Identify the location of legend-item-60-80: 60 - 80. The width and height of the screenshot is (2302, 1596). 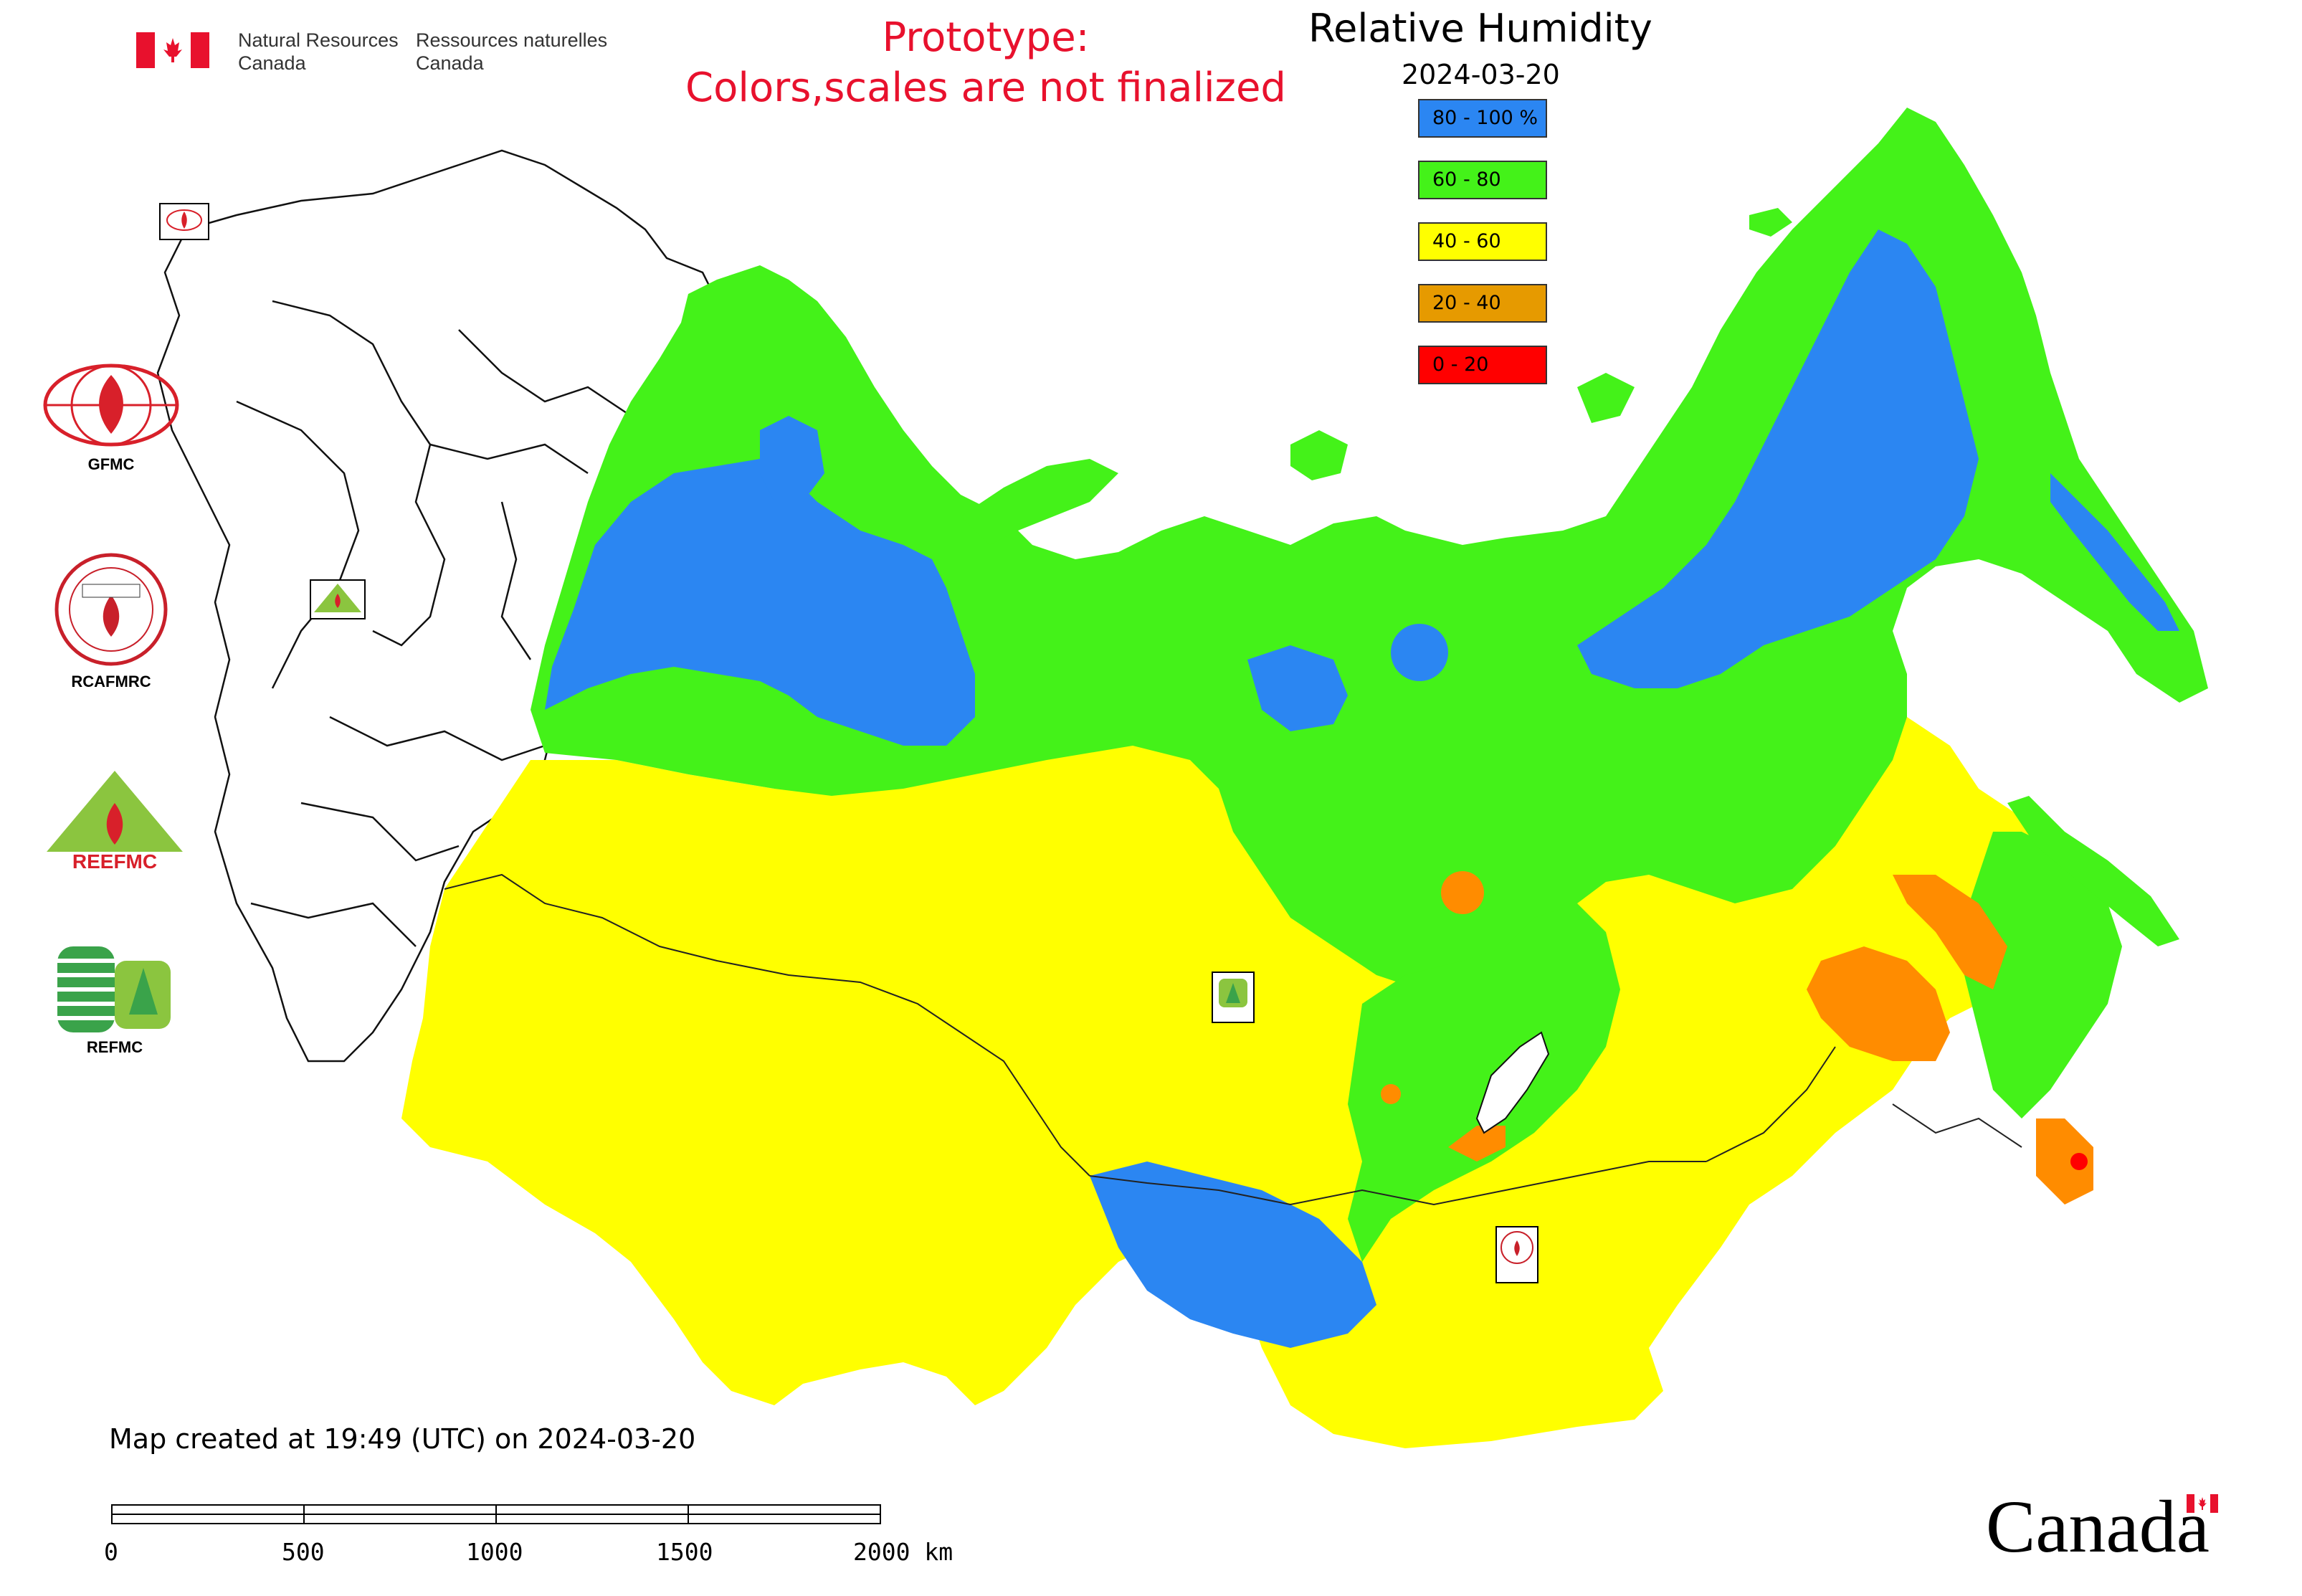
(1483, 180).